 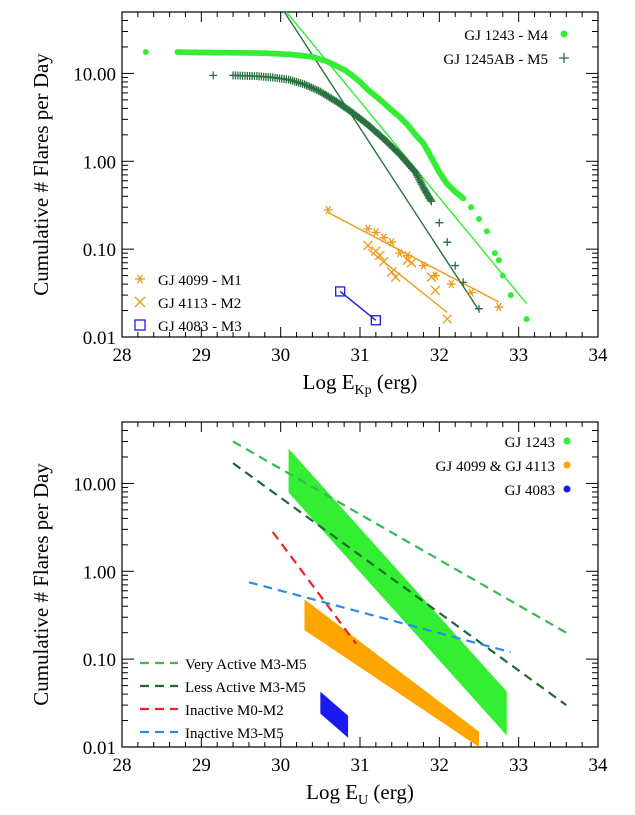 What do you see at coordinates (41, 174) in the screenshot?
I see `top-y-axis-label: Cumulative # Flares per Day` at bounding box center [41, 174].